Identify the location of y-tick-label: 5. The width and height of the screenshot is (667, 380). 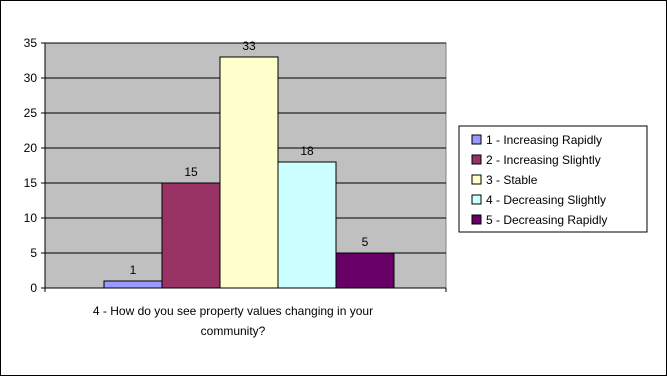
(33, 253).